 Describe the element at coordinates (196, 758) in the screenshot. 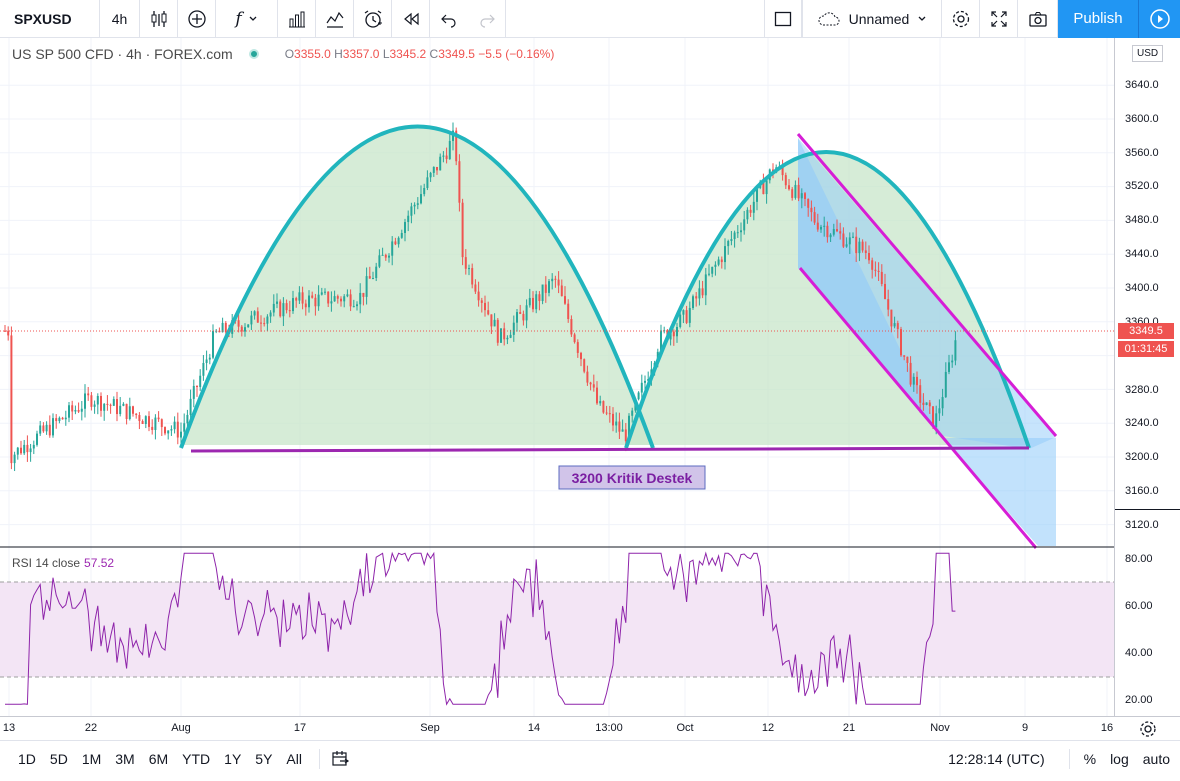

I see `range-ytd: YTD` at that location.